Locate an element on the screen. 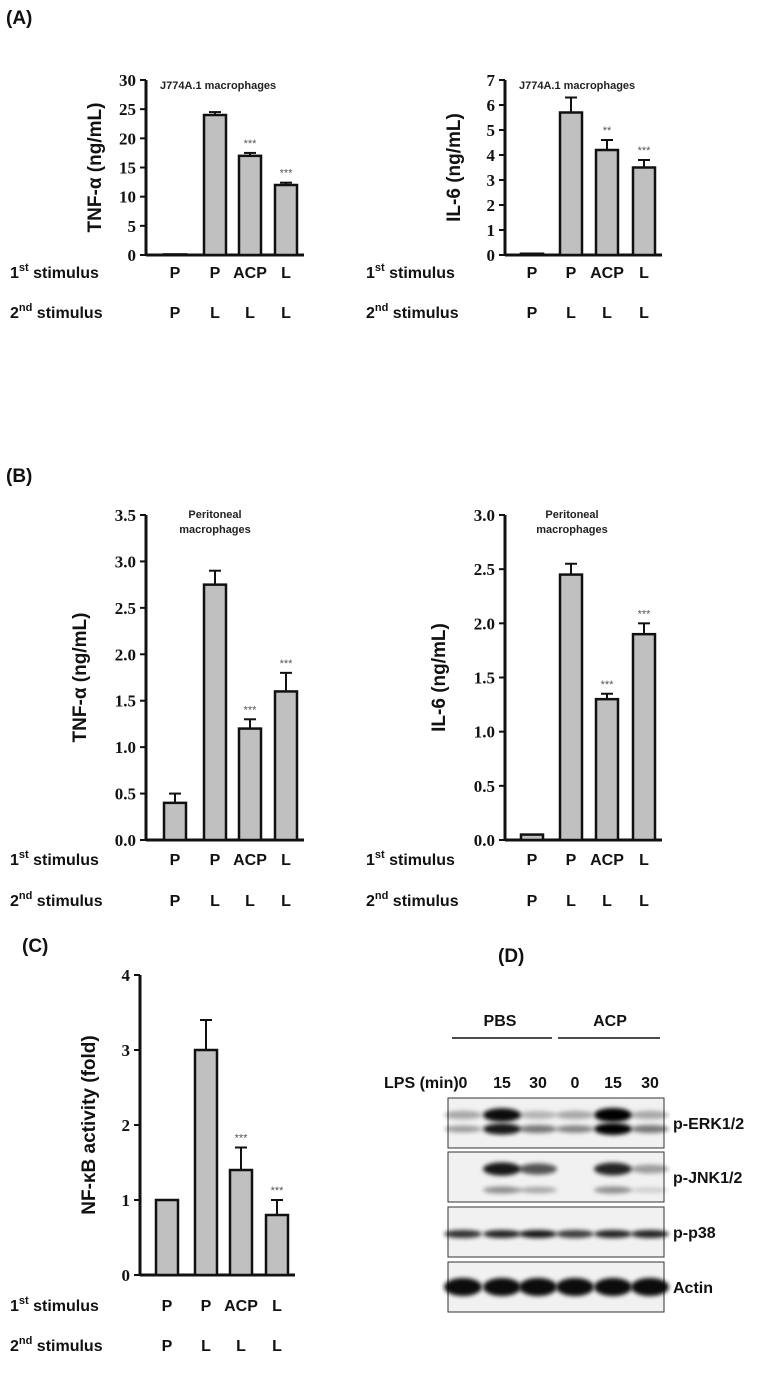 This screenshot has width=763, height=1385. y-tick-label: 6 is located at coordinates (491, 105).